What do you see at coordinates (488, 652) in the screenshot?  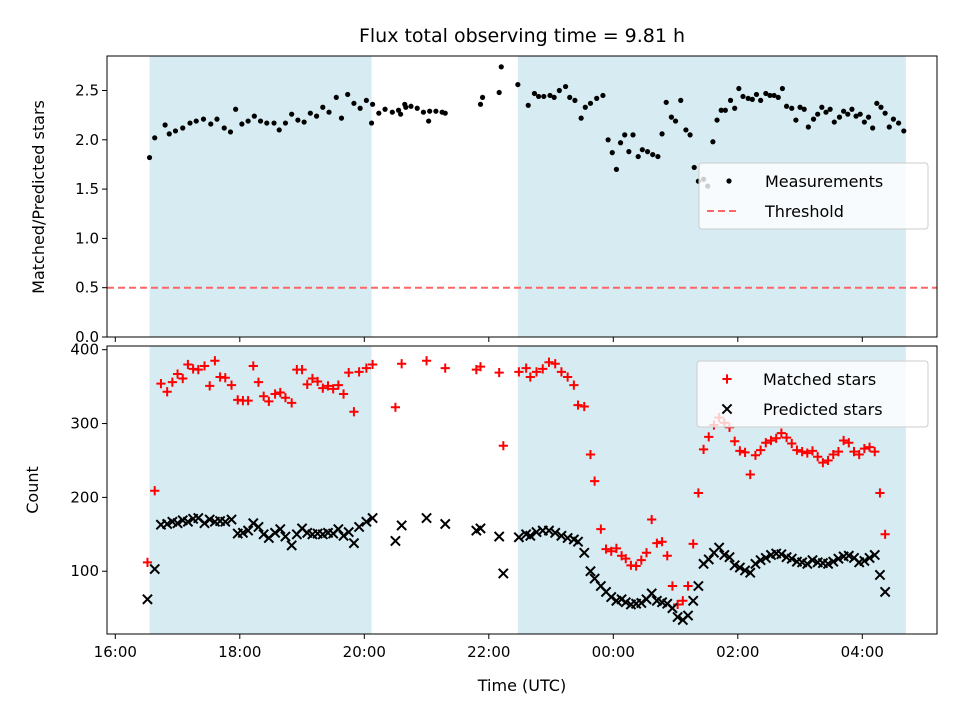 I see `x-tick-label: 22:00` at bounding box center [488, 652].